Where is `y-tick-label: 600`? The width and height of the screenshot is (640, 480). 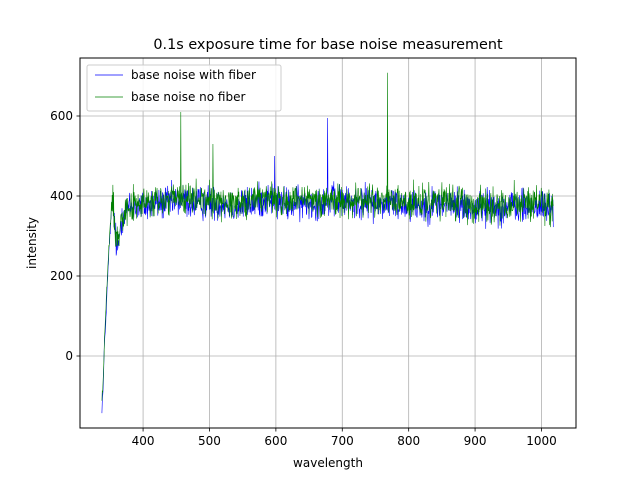
y-tick-label: 600 is located at coordinates (61, 116).